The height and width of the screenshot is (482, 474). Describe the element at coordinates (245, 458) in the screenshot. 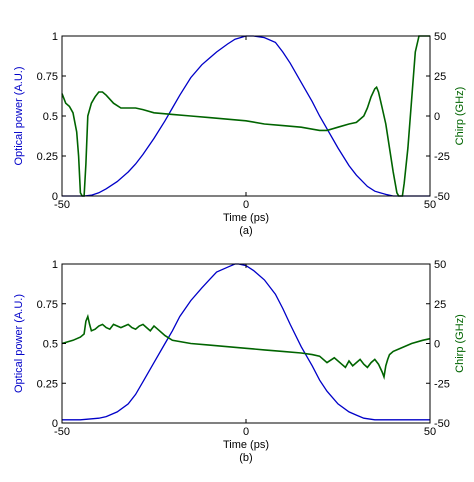

I see `panel-label: (b)` at that location.